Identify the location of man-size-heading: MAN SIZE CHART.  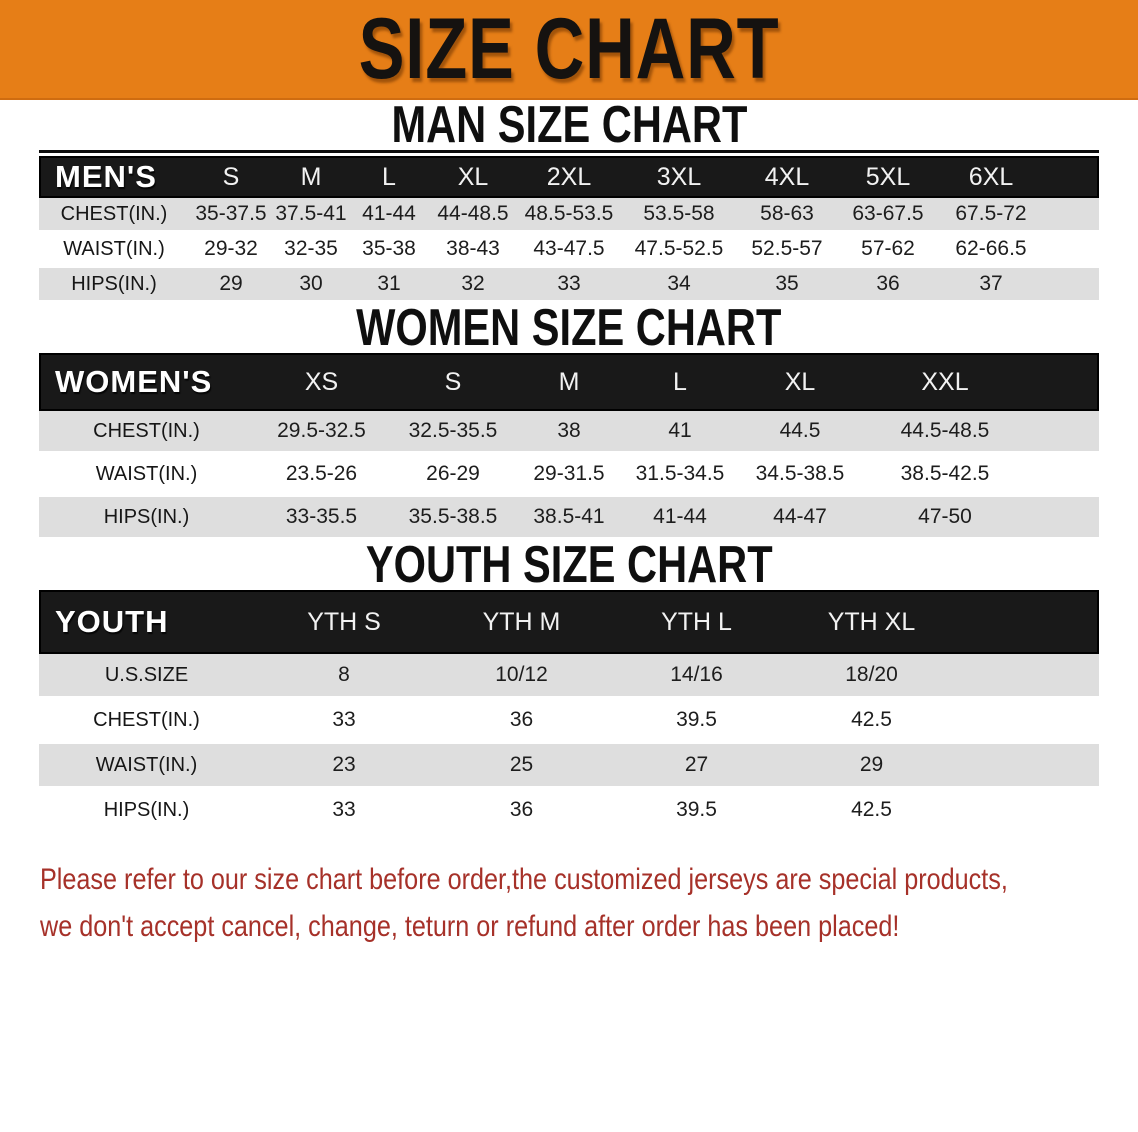
(569, 125).